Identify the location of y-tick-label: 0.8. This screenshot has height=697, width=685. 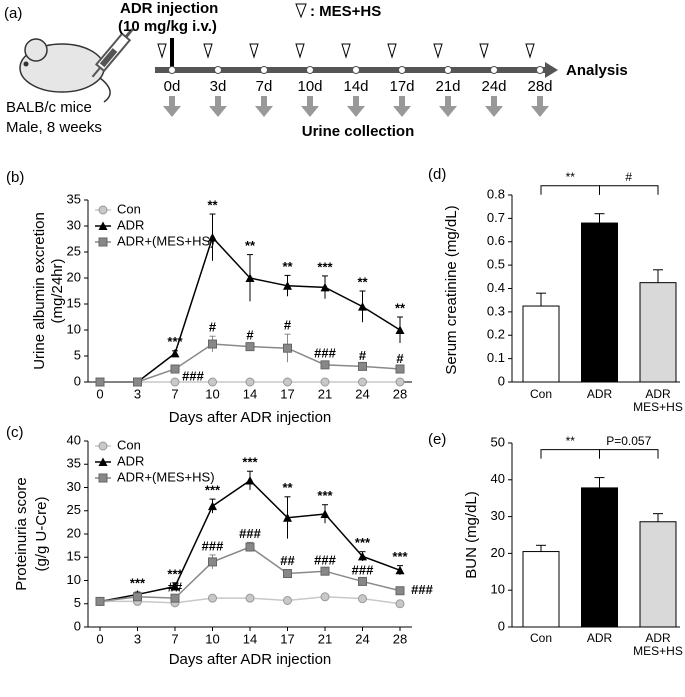
(496, 193).